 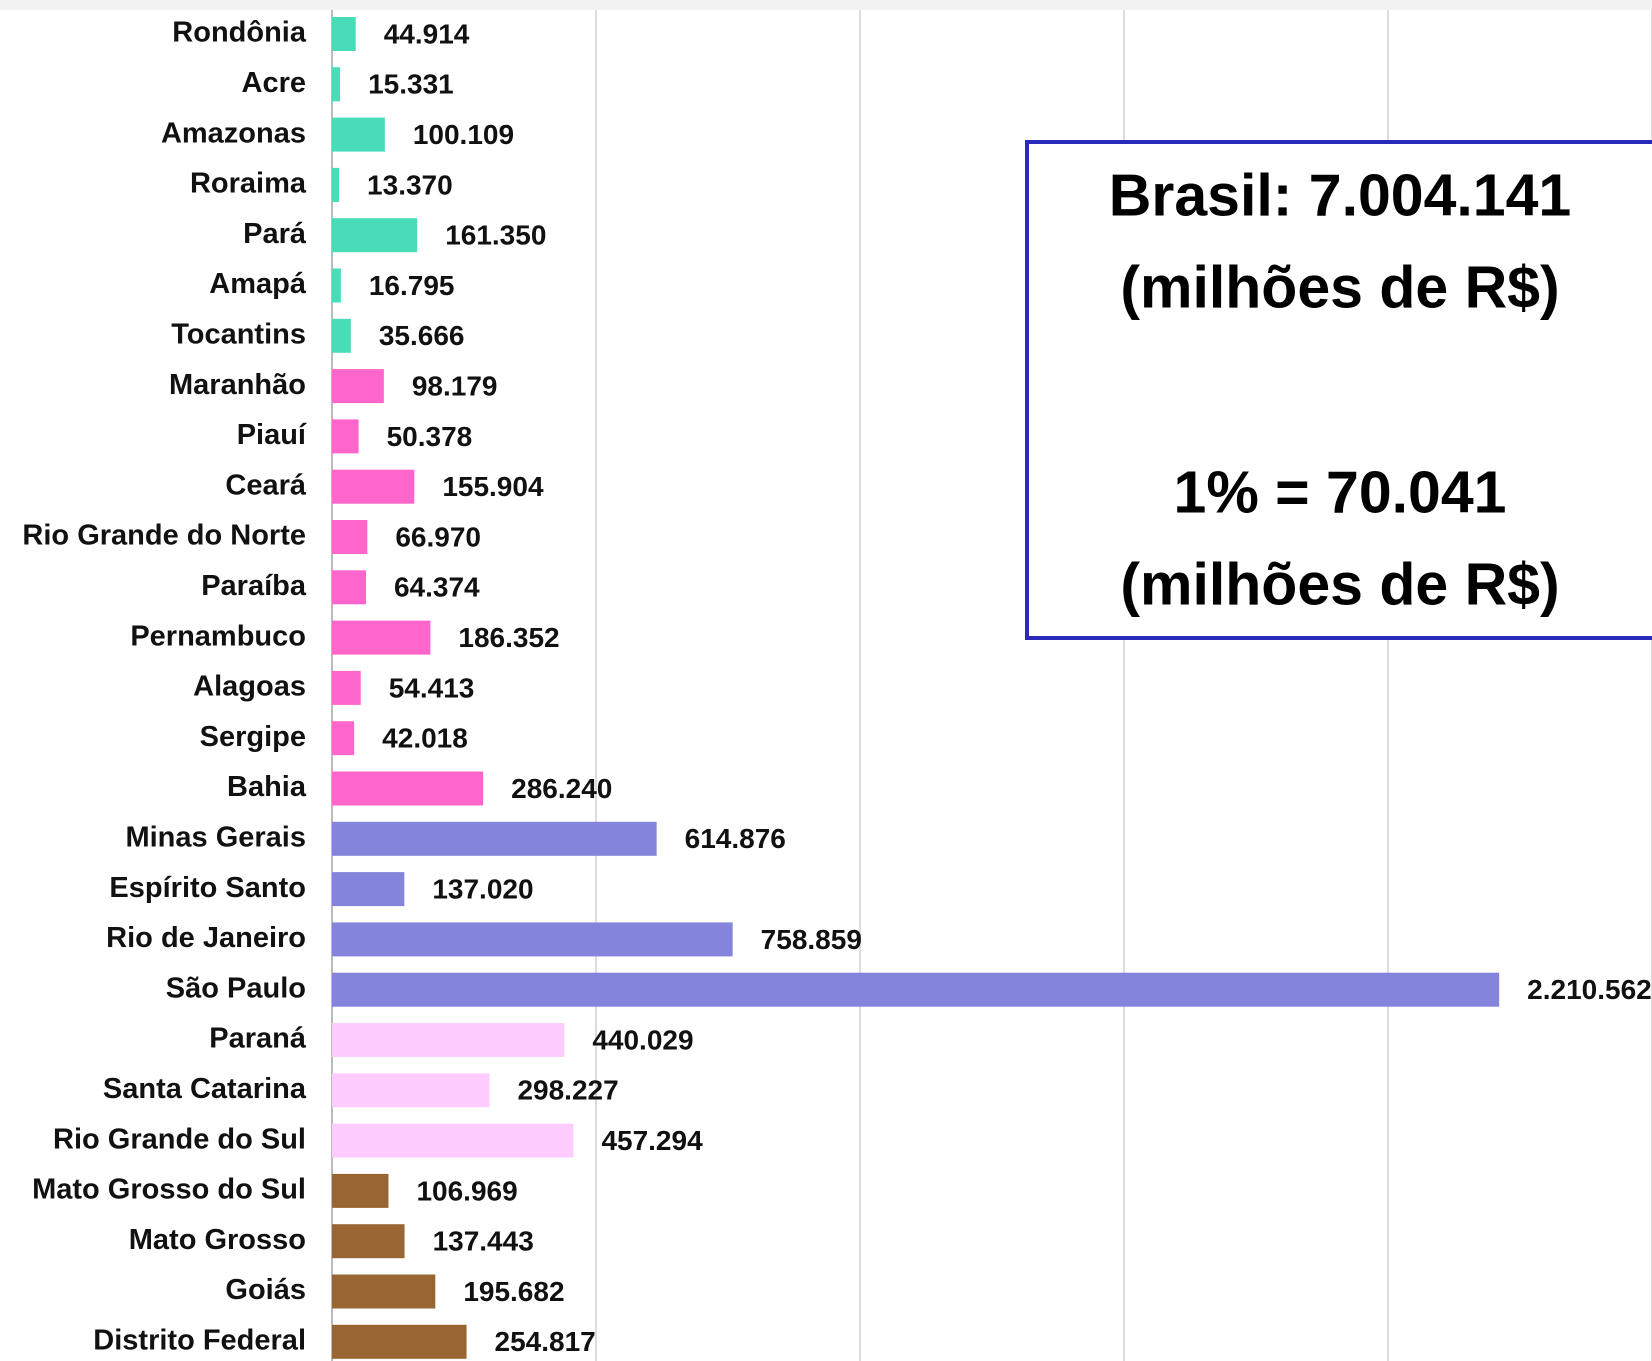 What do you see at coordinates (1340, 196) in the screenshot?
I see `annotation: Brasil: 7.004.141` at bounding box center [1340, 196].